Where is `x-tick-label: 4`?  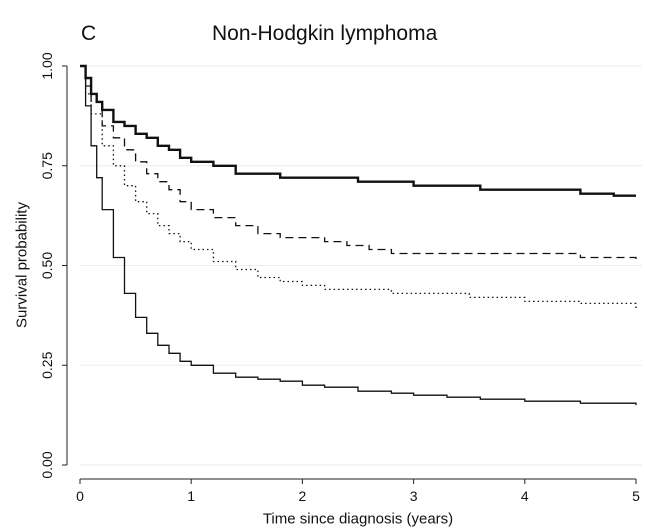
x-tick-label: 4 is located at coordinates (525, 496).